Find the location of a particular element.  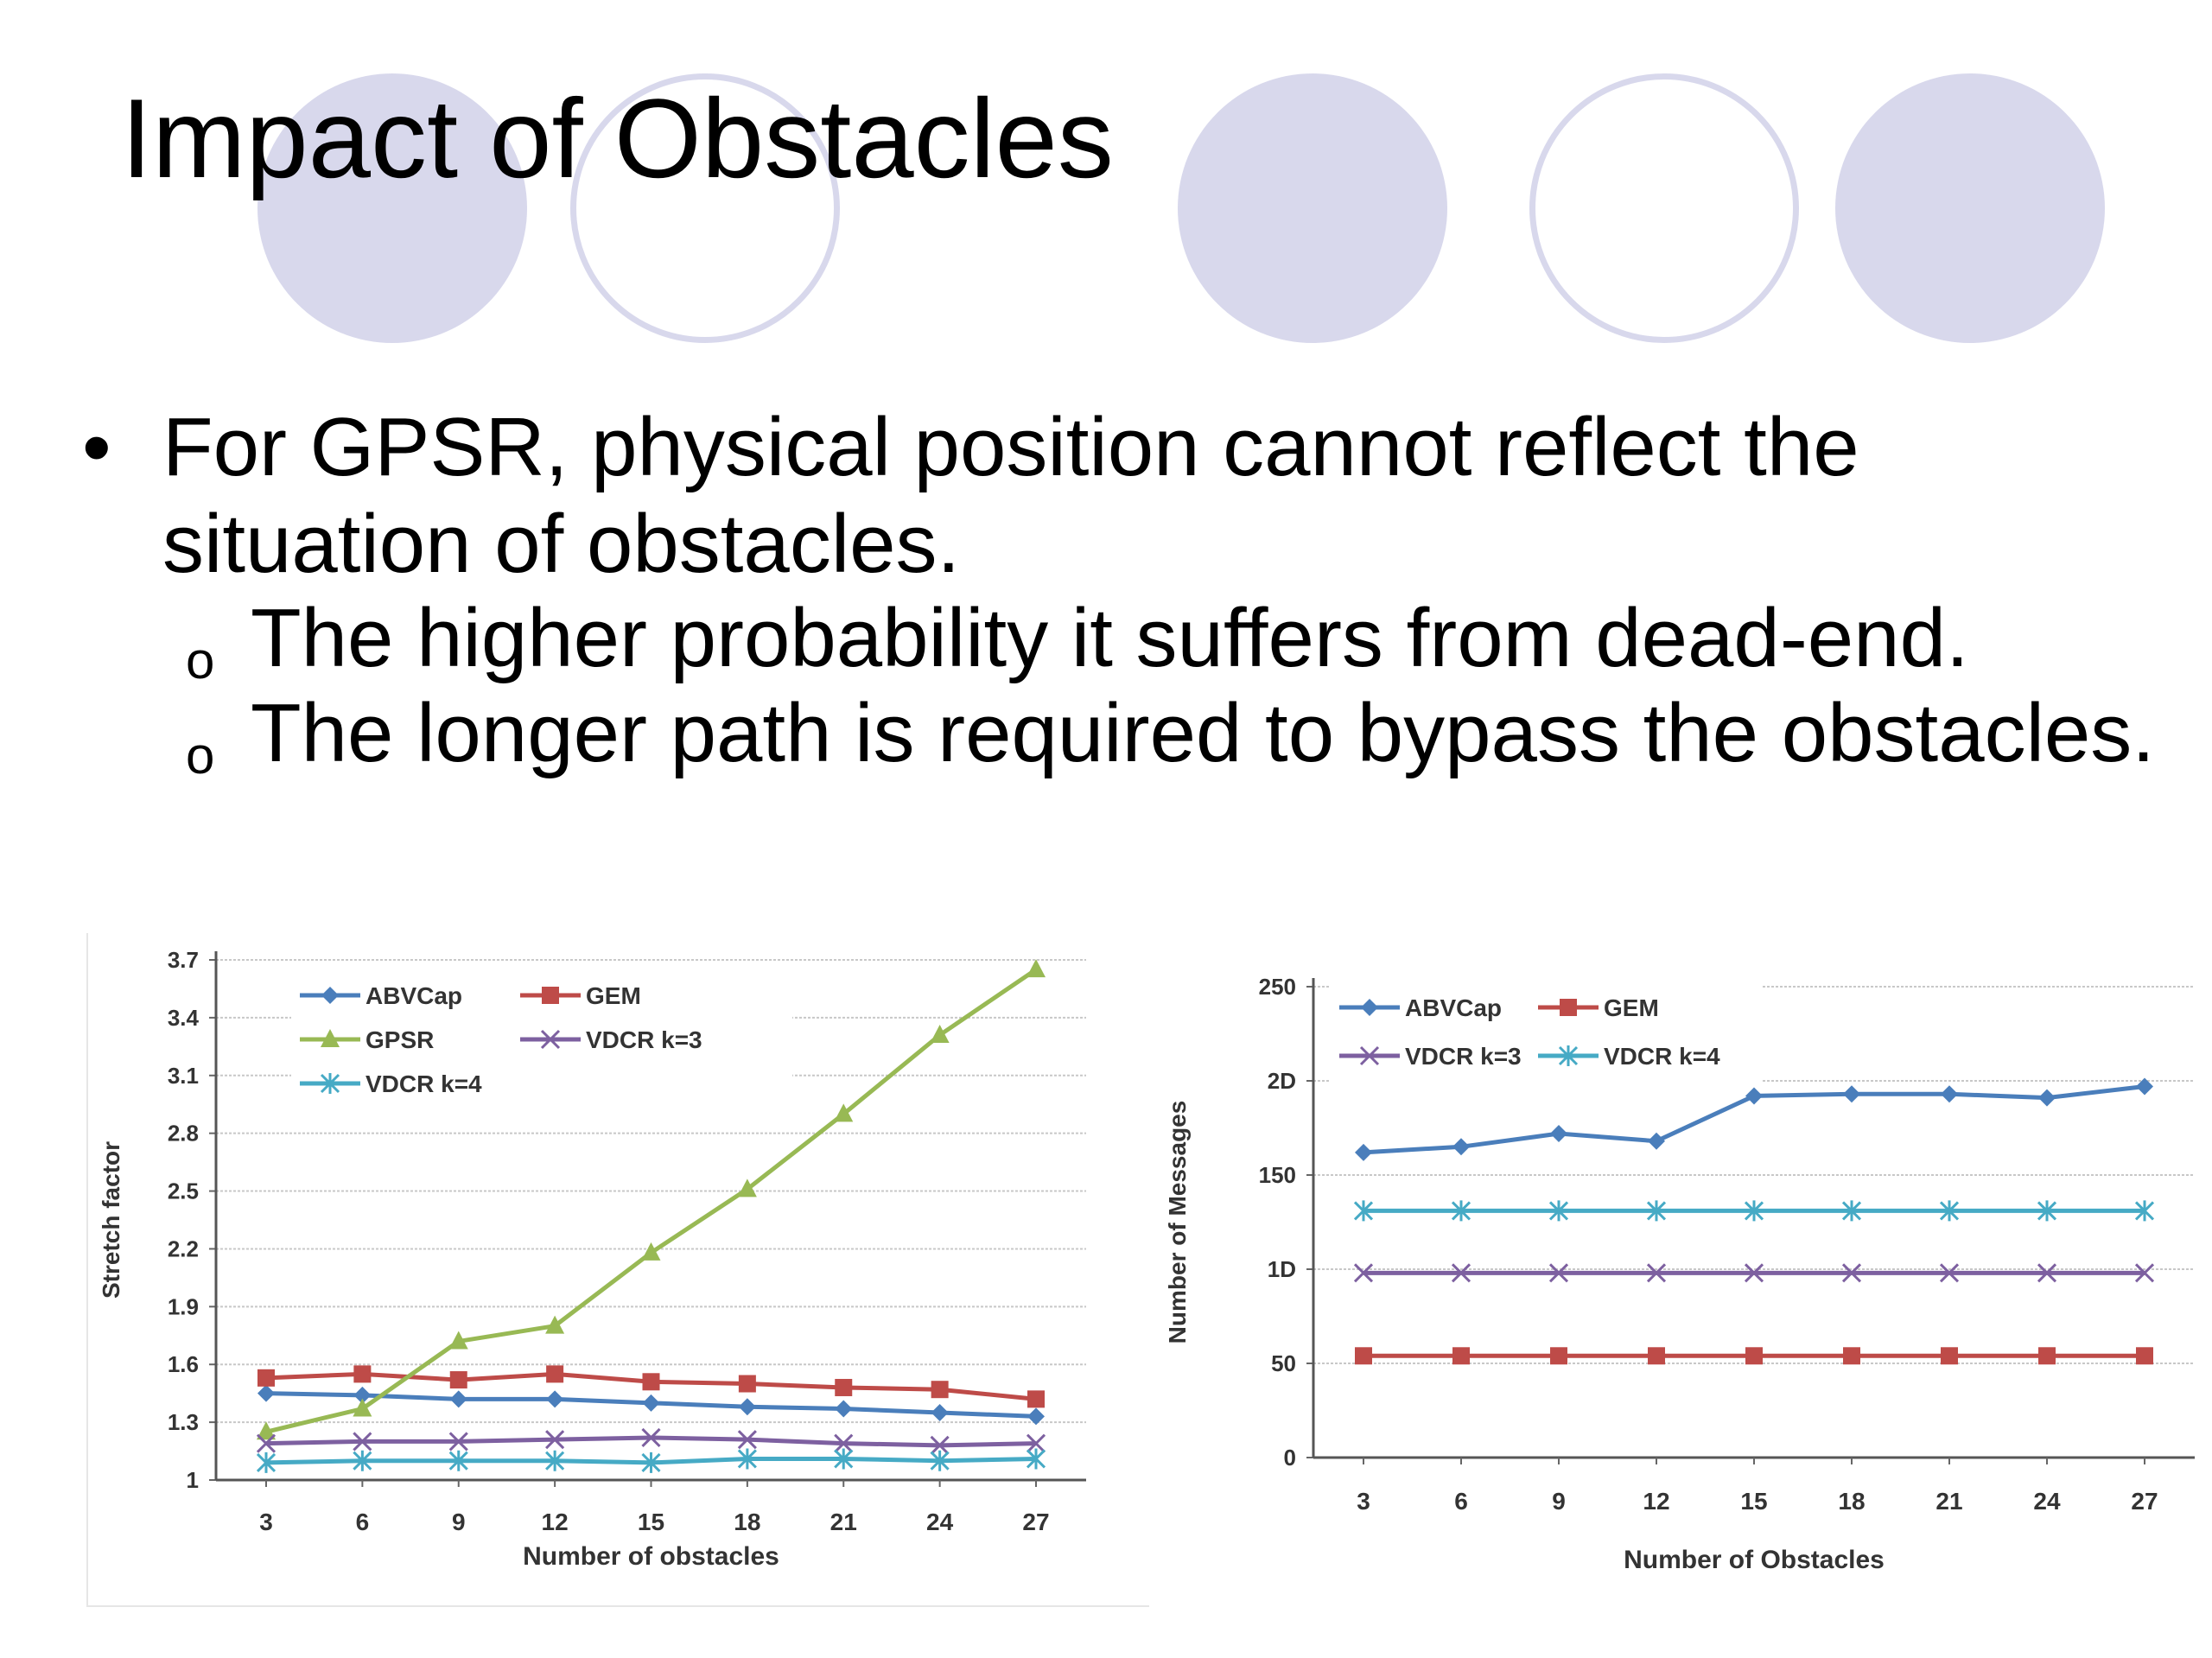

x-axis-title: Number of Obstacles is located at coordinates (1754, 1560).